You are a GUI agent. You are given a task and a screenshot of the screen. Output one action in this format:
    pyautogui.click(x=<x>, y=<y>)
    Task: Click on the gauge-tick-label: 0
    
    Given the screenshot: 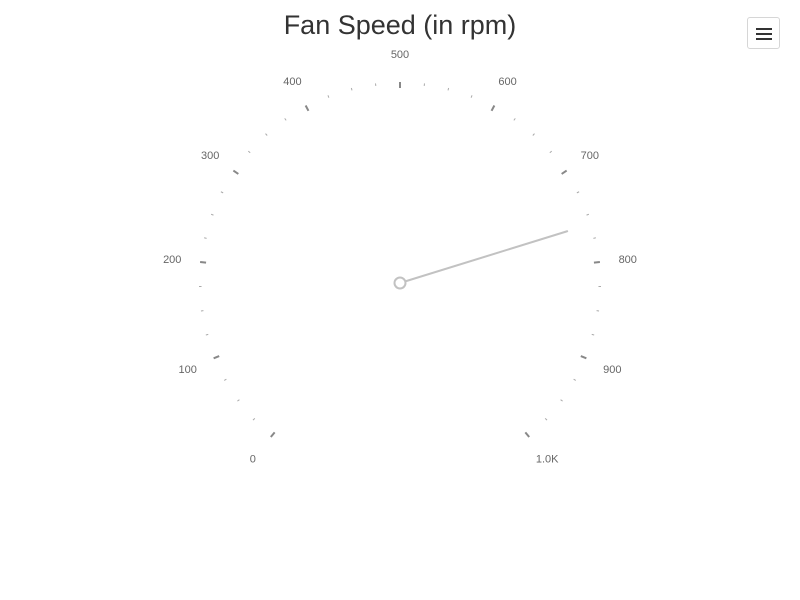 What is the action you would take?
    pyautogui.click(x=253, y=459)
    